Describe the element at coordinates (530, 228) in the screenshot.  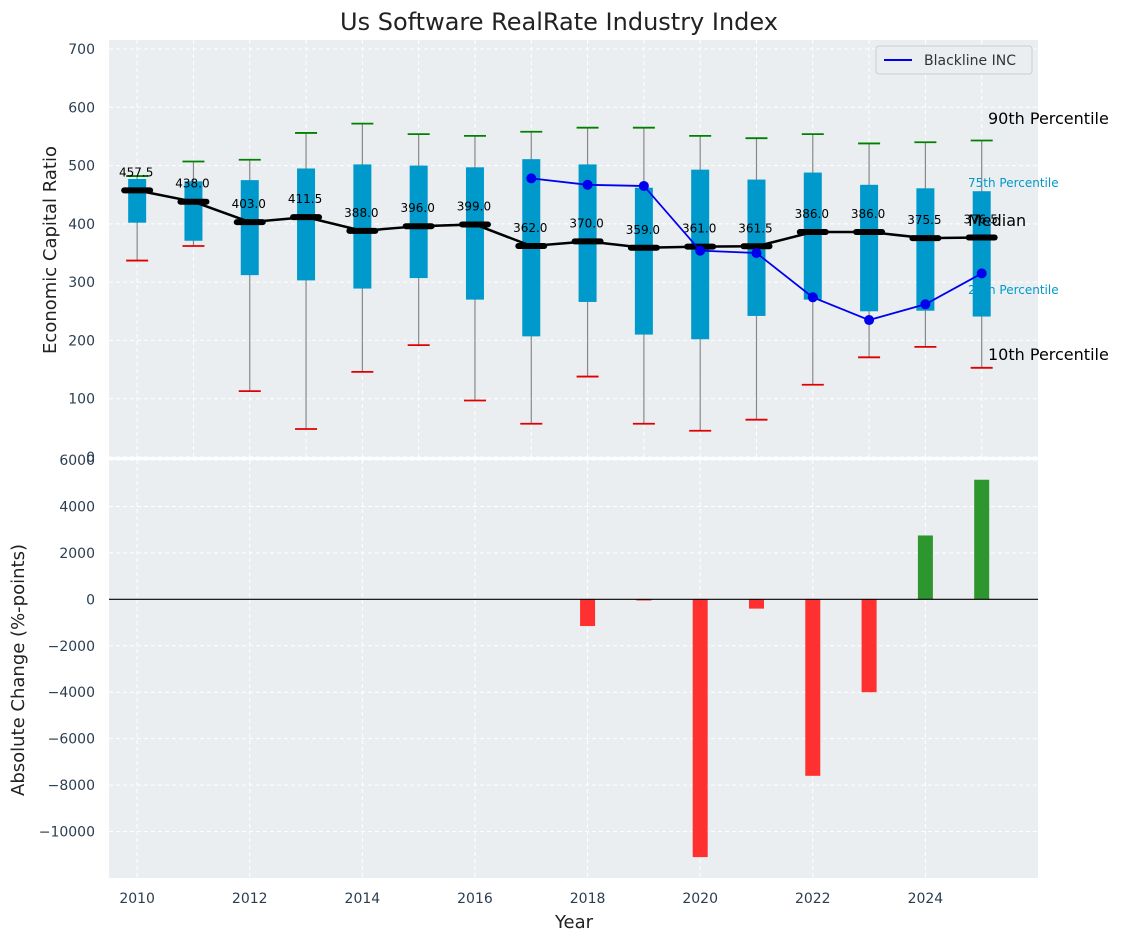
I see `median-value-label: 362.0` at that location.